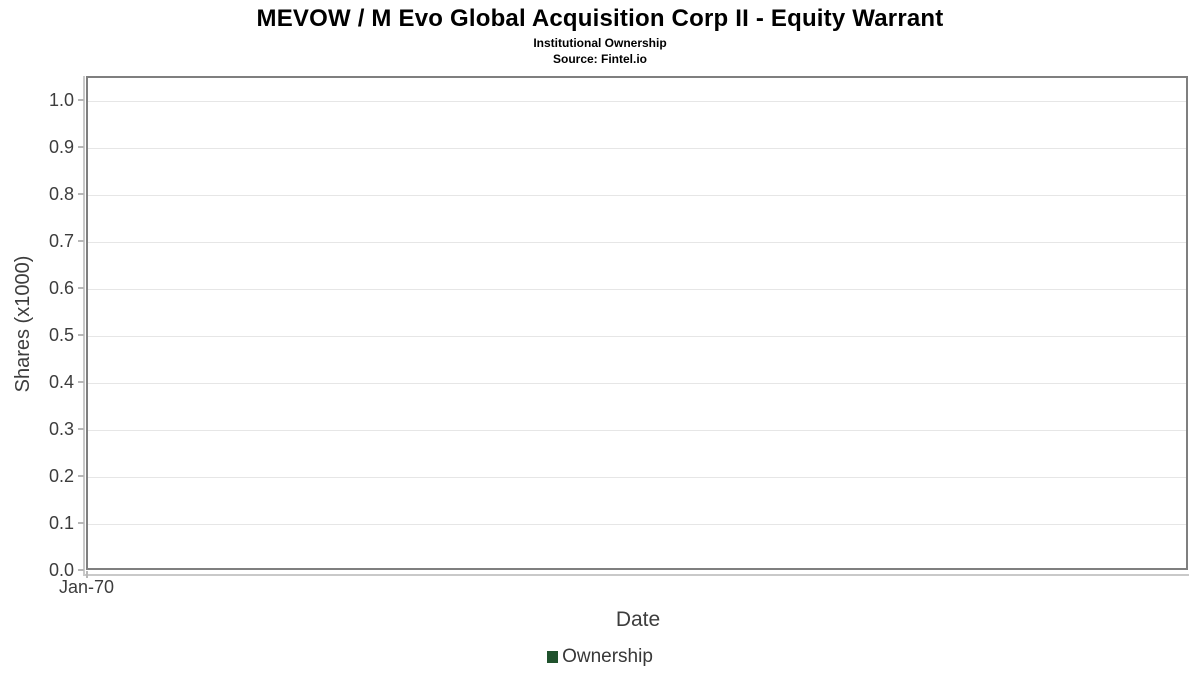 The image size is (1200, 675). What do you see at coordinates (61, 288) in the screenshot?
I see `y-tick-label: 0.6` at bounding box center [61, 288].